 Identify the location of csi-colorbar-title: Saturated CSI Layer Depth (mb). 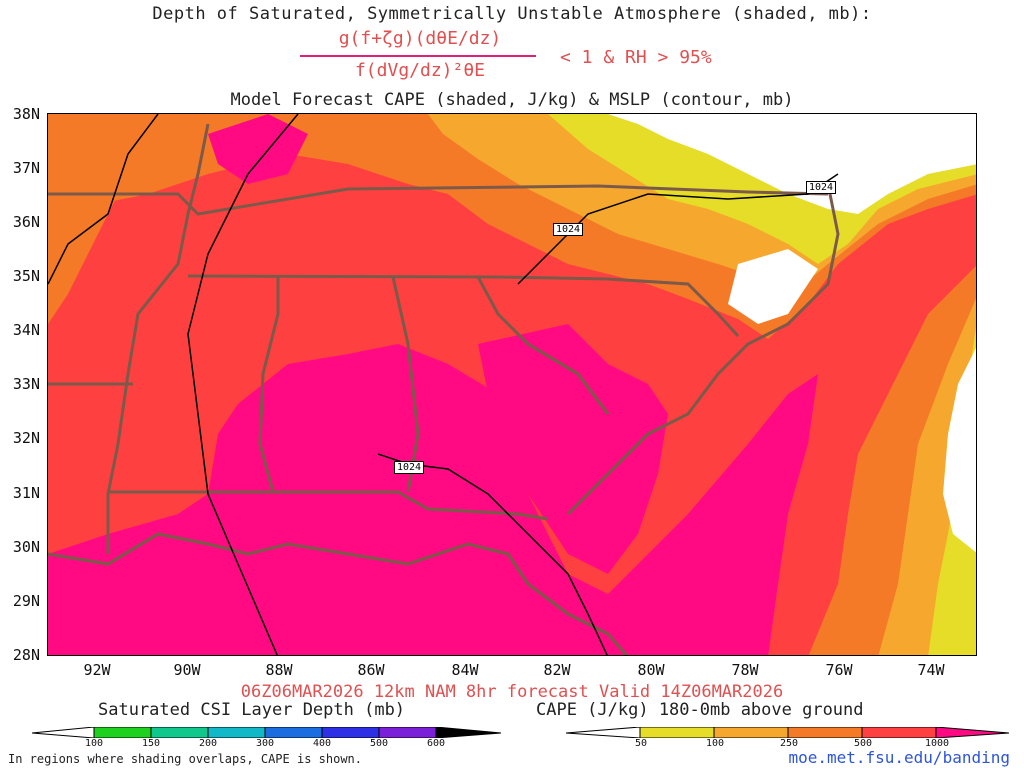
(252, 710).